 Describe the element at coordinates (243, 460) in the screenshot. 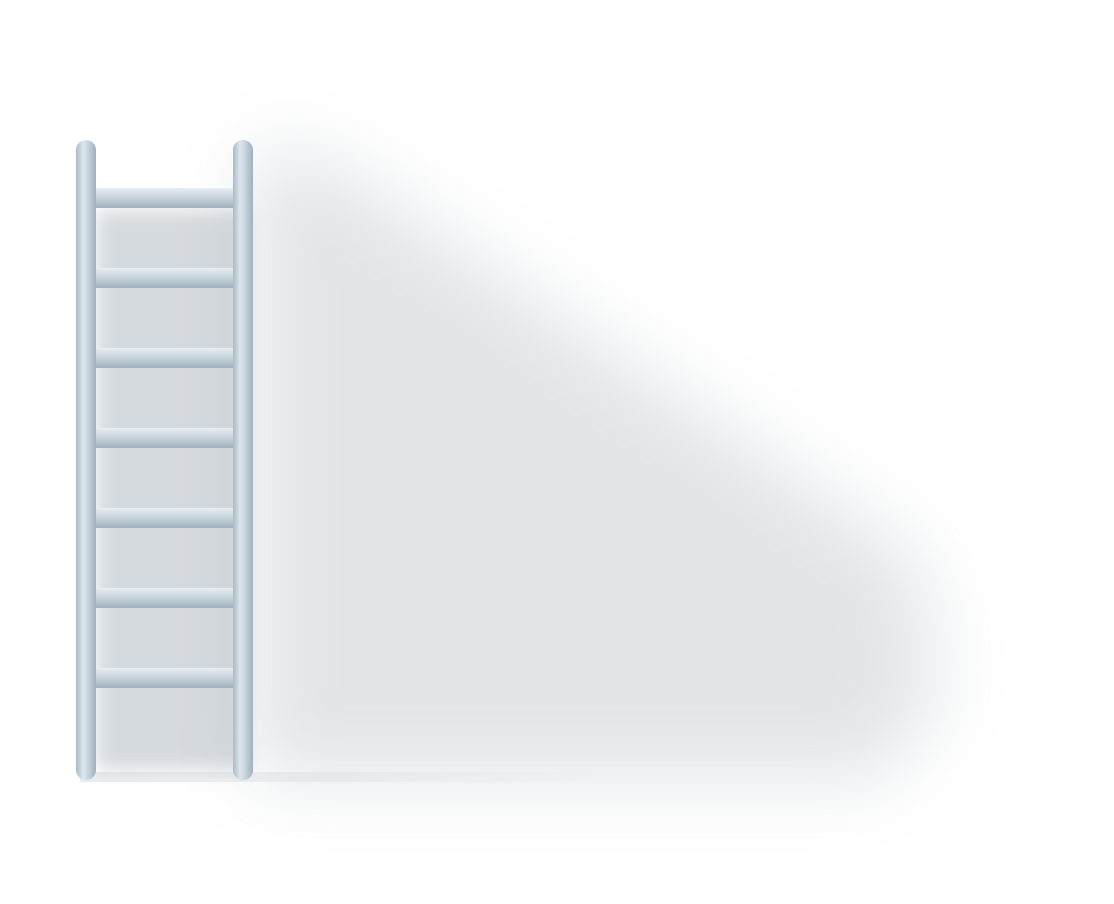

I see `ladder-right-rail` at that location.